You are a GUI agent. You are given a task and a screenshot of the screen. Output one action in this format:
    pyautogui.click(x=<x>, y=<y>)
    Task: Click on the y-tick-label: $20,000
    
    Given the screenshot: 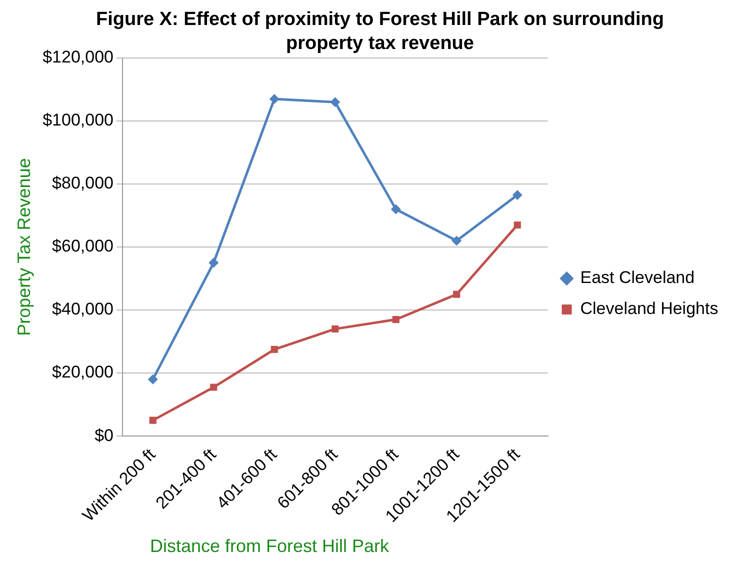 What is the action you would take?
    pyautogui.click(x=83, y=372)
    